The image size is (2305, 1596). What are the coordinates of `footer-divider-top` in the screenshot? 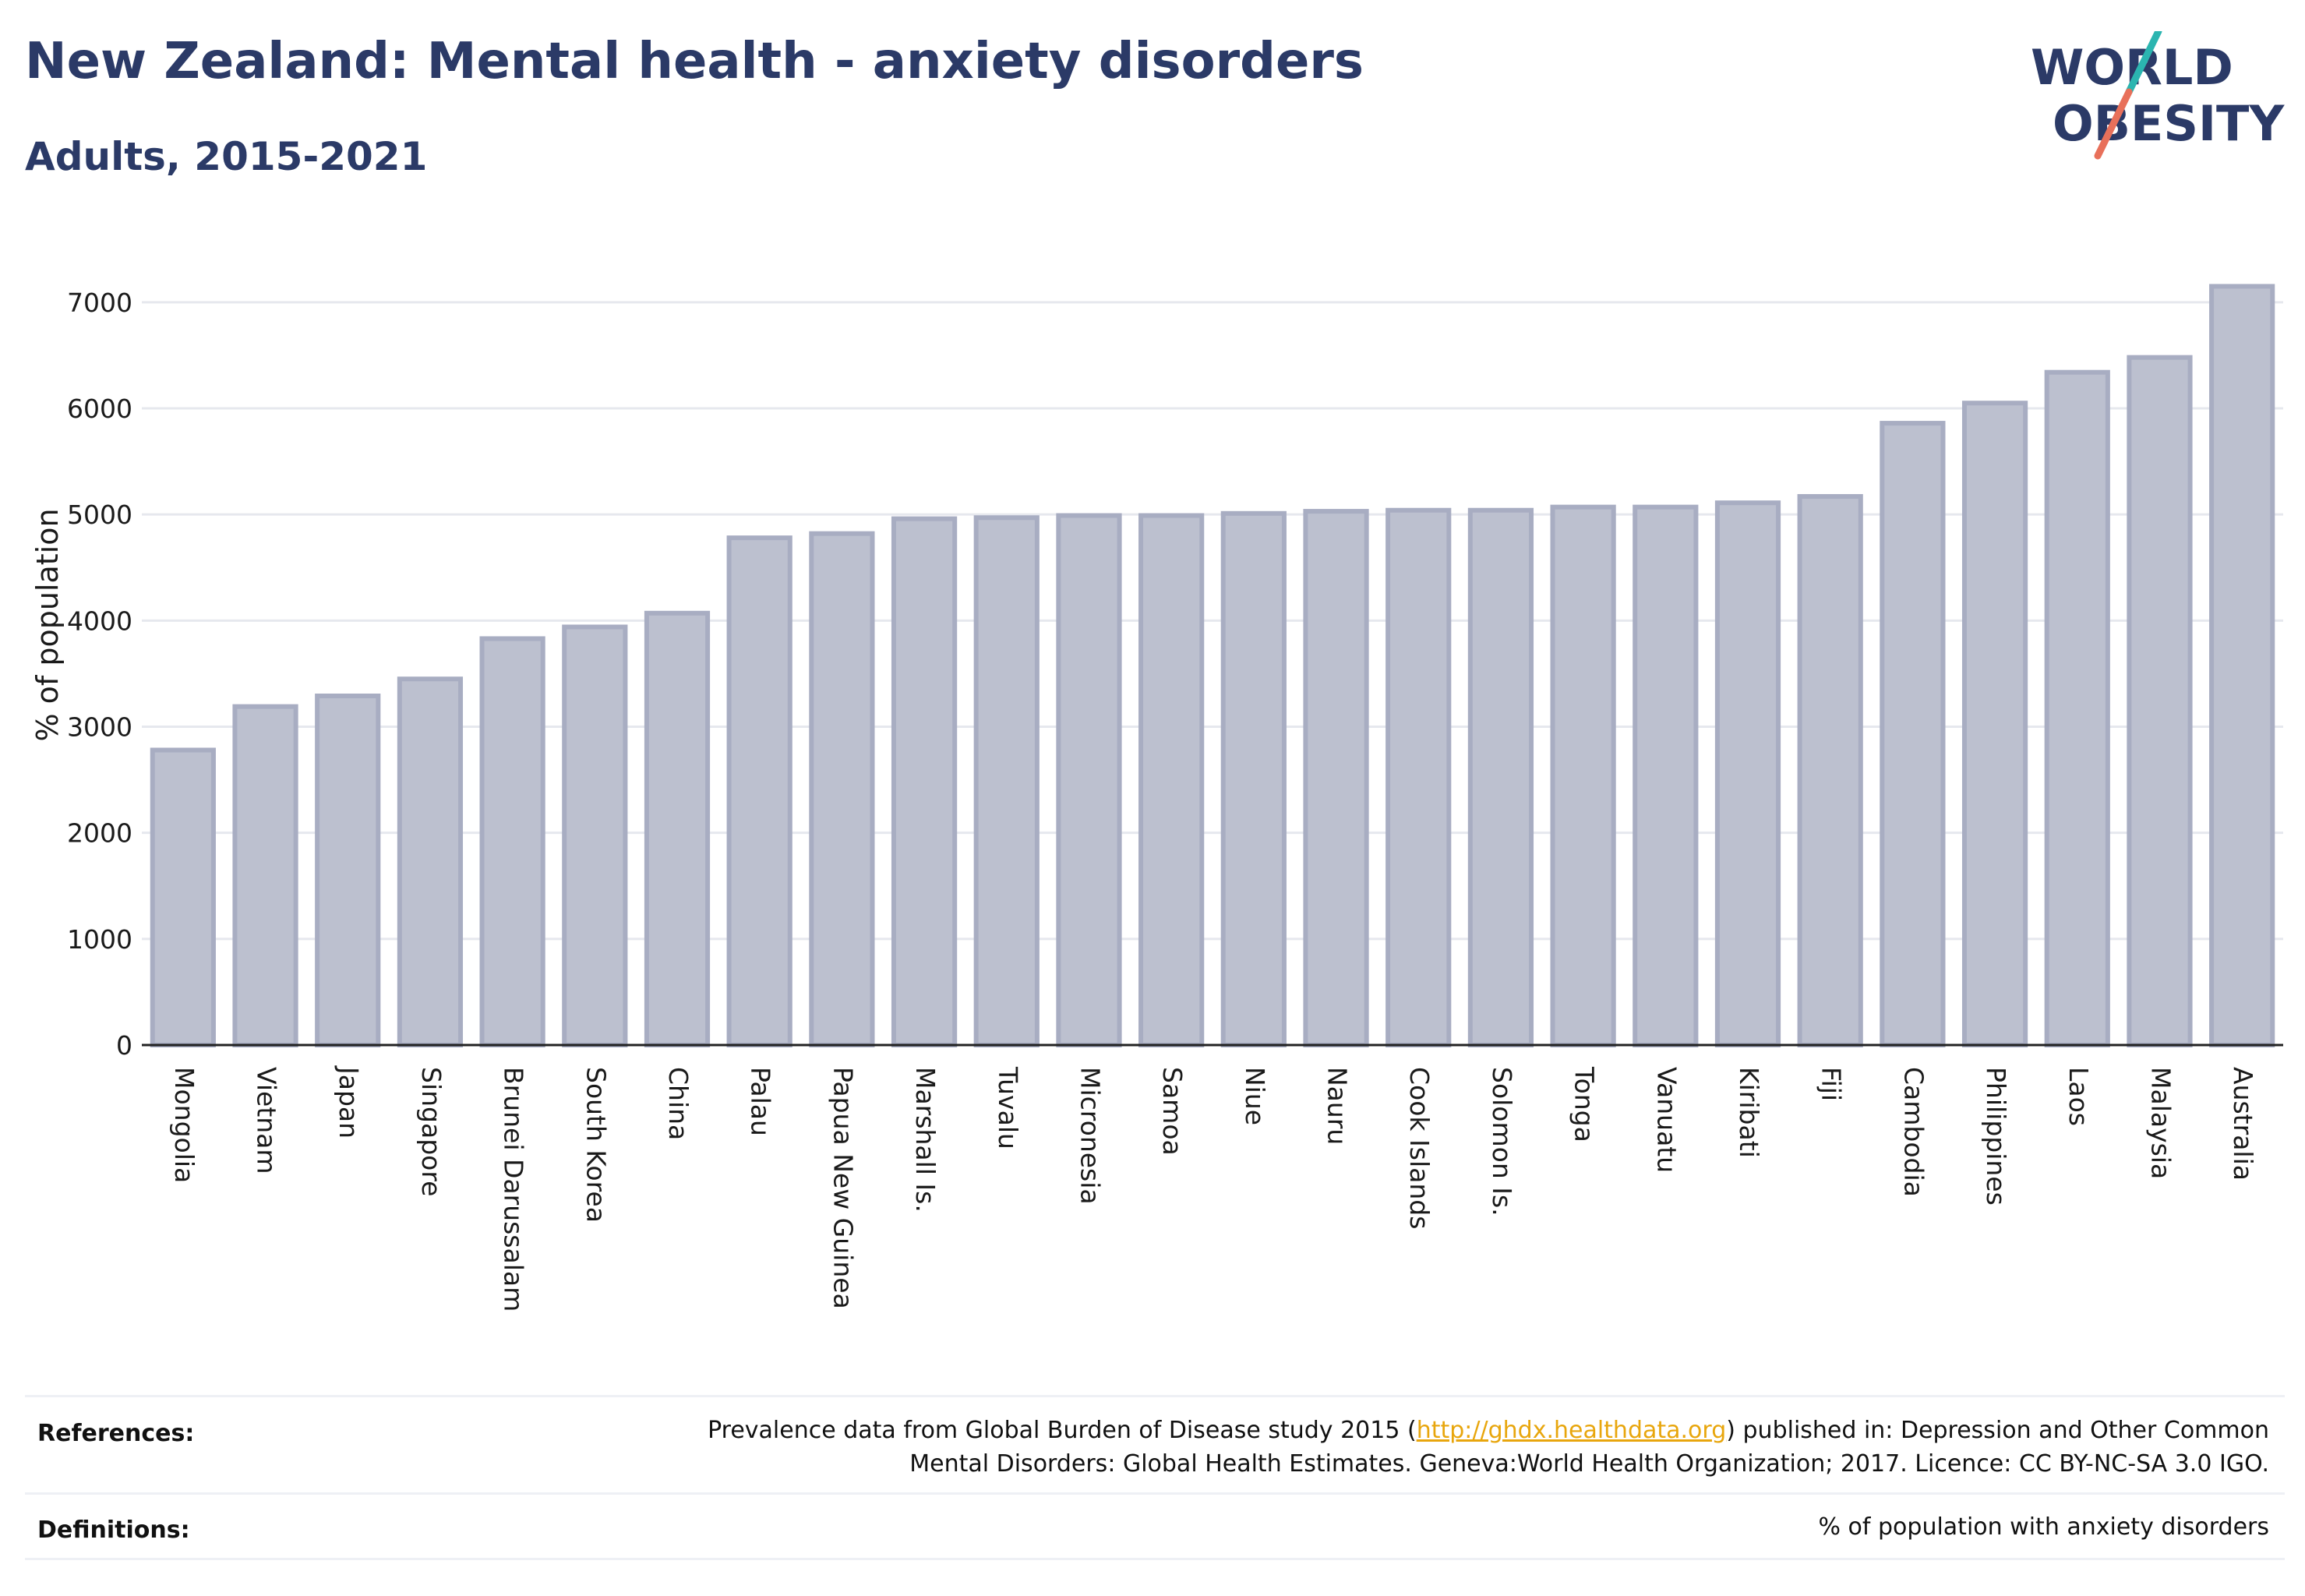 It's located at (1155, 1396).